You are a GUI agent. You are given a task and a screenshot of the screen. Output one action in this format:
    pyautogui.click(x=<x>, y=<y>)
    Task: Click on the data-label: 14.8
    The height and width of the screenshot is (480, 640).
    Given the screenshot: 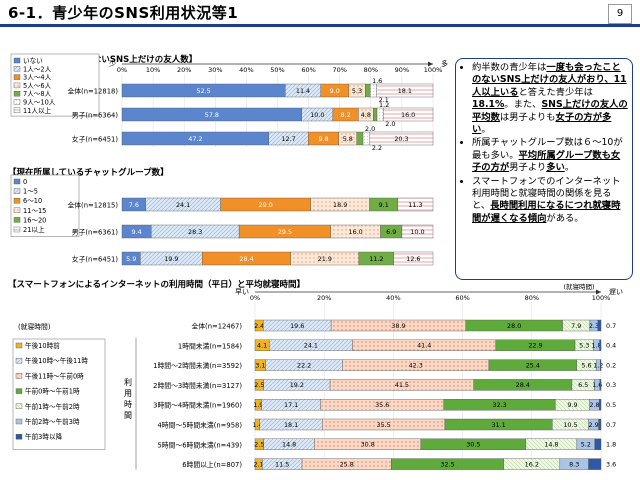 What is the action you would take?
    pyautogui.click(x=551, y=445)
    